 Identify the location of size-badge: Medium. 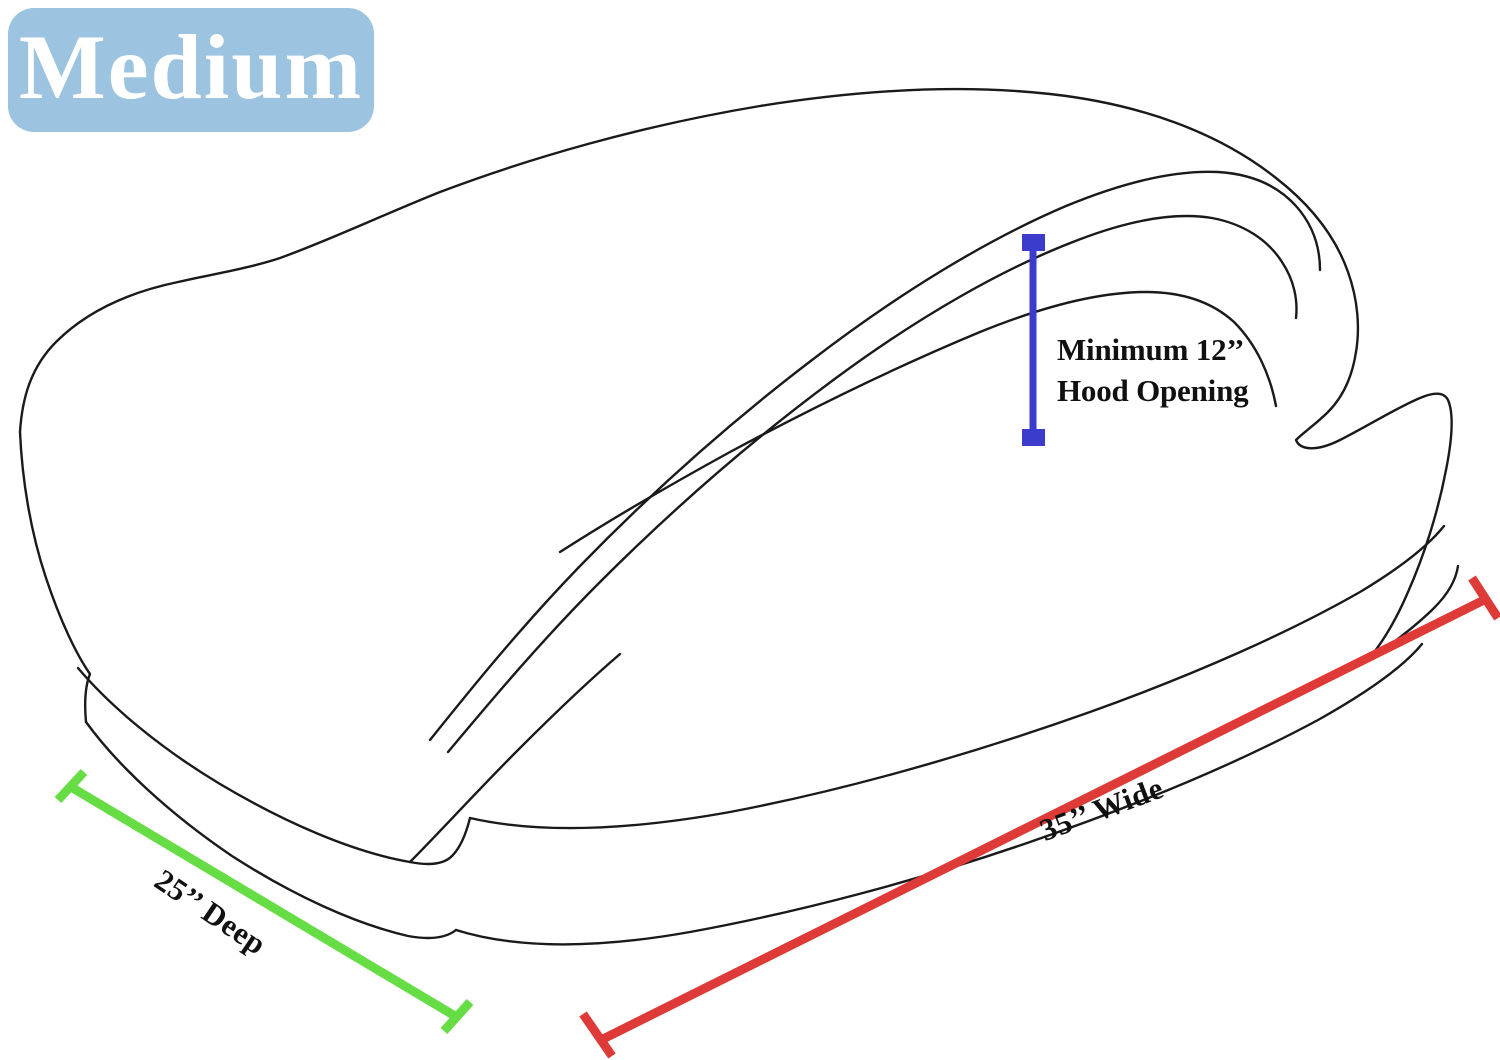
(191, 70).